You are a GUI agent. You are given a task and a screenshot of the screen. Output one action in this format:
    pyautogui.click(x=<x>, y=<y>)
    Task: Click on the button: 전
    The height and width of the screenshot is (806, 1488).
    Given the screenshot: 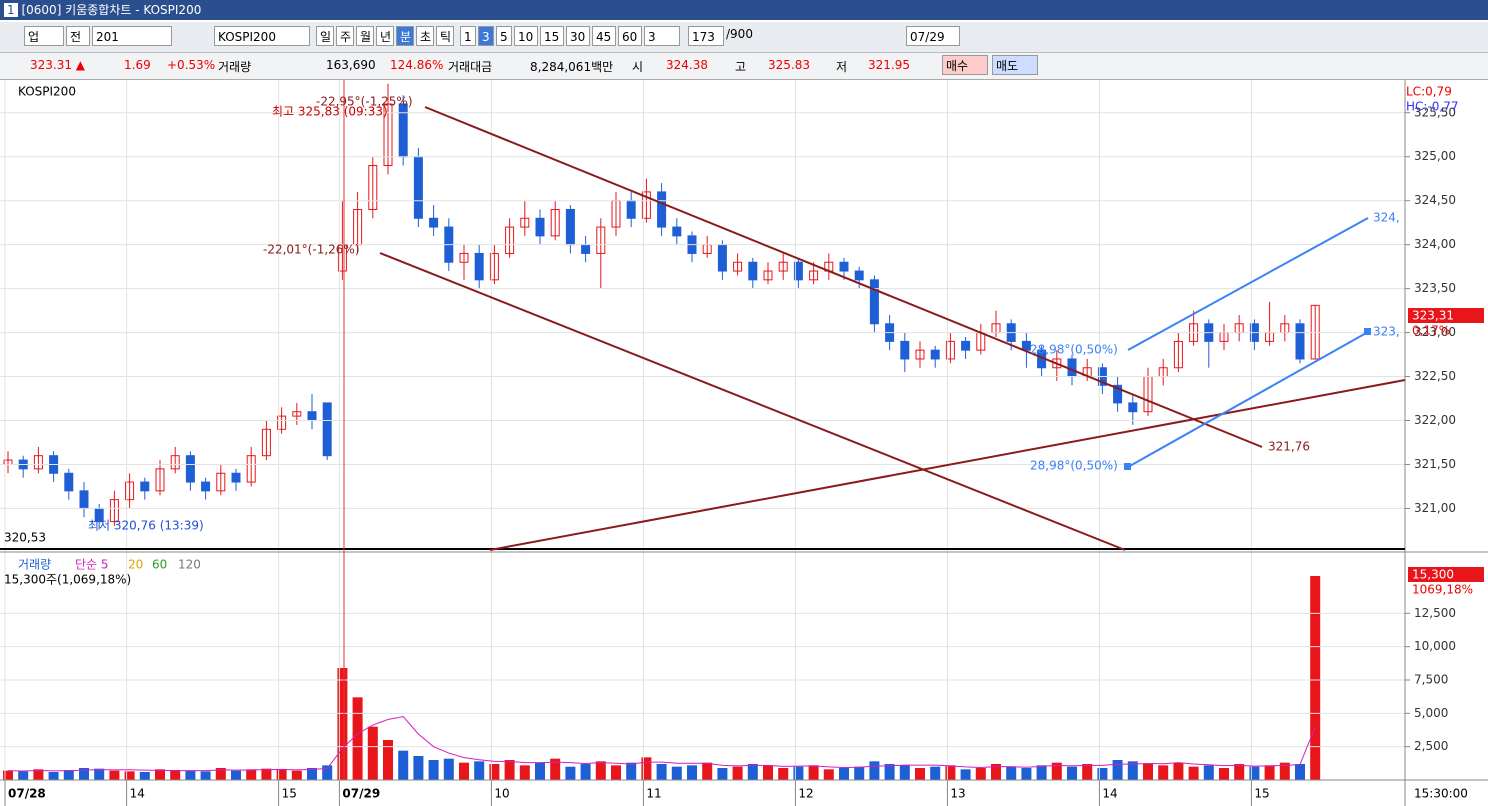 What is the action you would take?
    pyautogui.click(x=78, y=36)
    